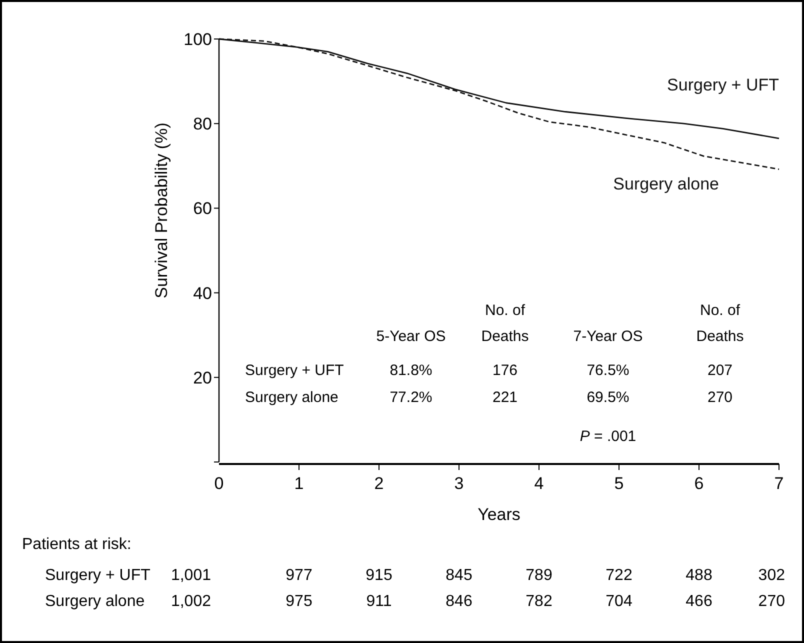  I want to click on text: 977, so click(299, 575).